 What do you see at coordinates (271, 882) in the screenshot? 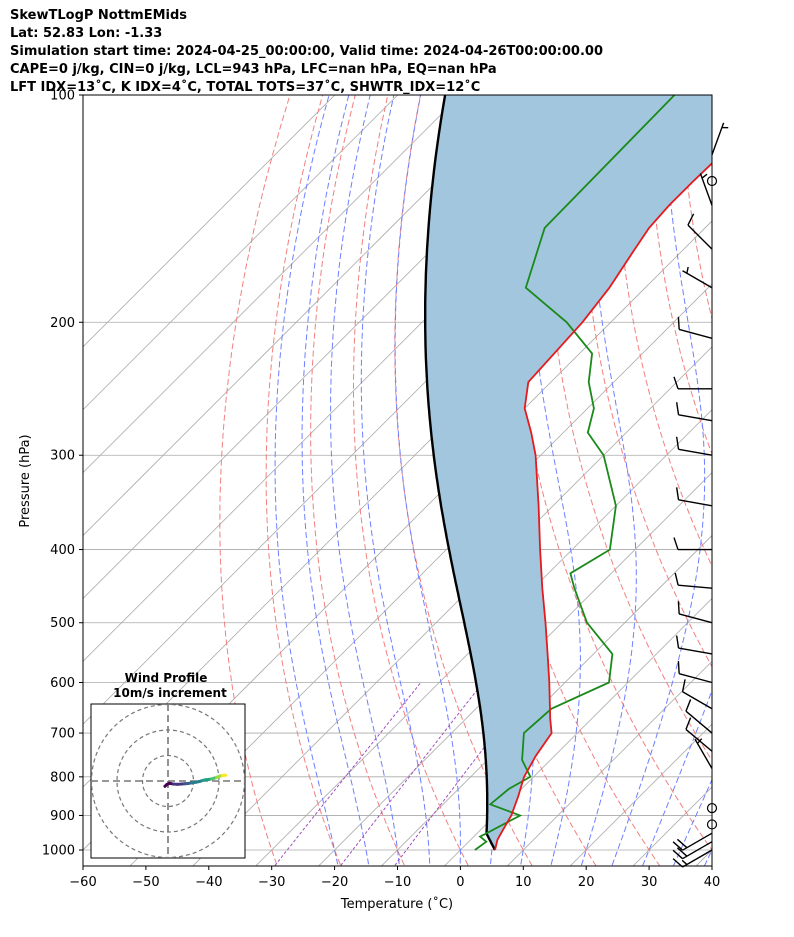
I see `x-tick-label: −30` at bounding box center [271, 882].